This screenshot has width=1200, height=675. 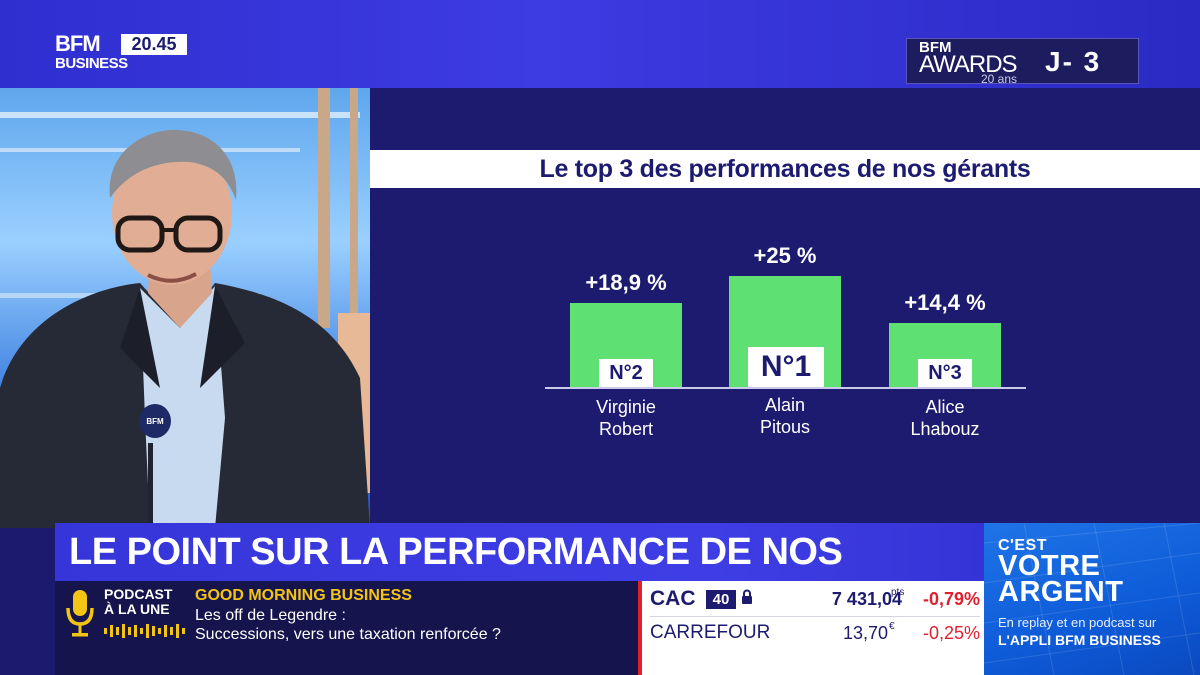 What do you see at coordinates (892, 626) in the screenshot?
I see `stock-unit: €` at bounding box center [892, 626].